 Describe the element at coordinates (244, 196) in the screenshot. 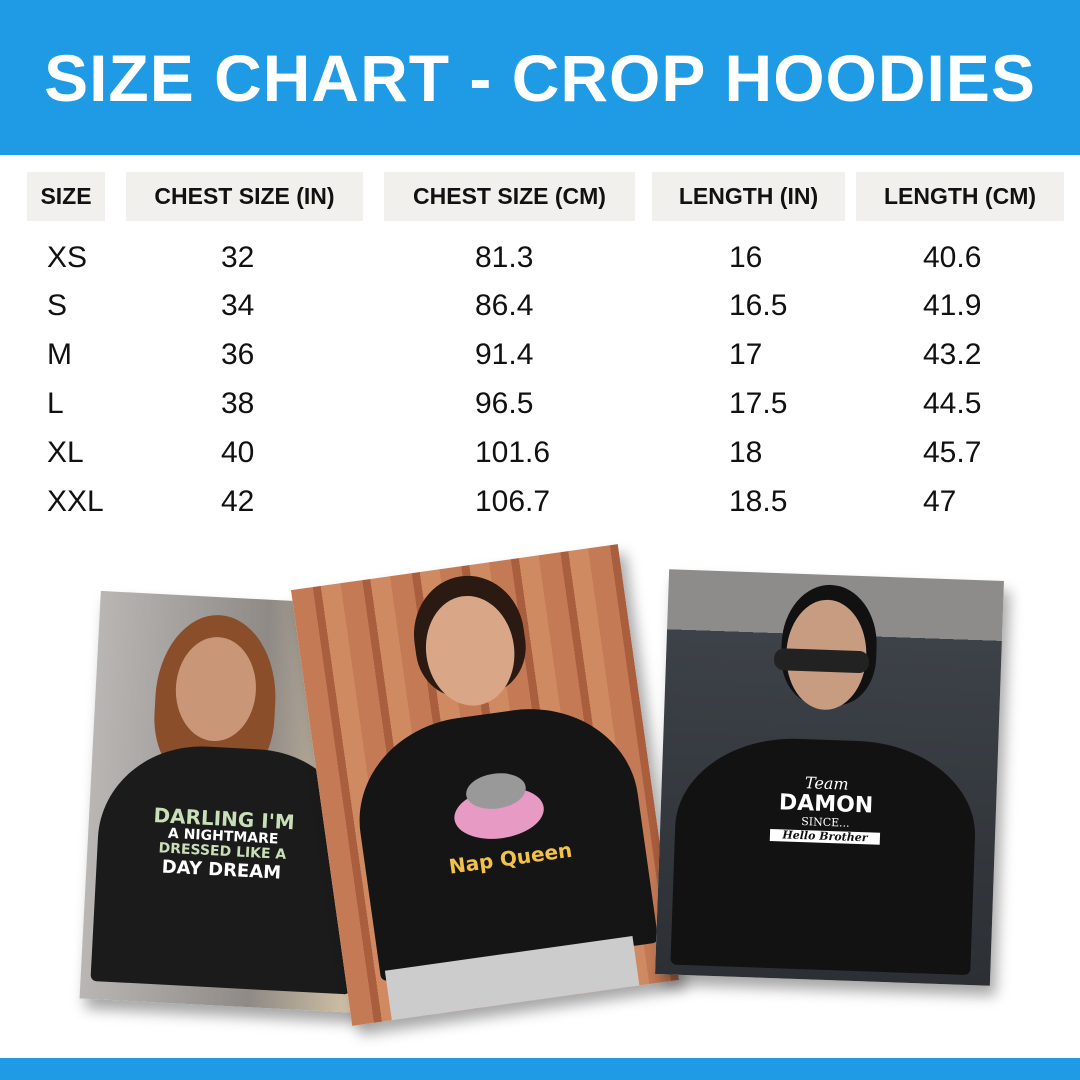

I see `column-header: CHEST SIZE (IN)` at that location.